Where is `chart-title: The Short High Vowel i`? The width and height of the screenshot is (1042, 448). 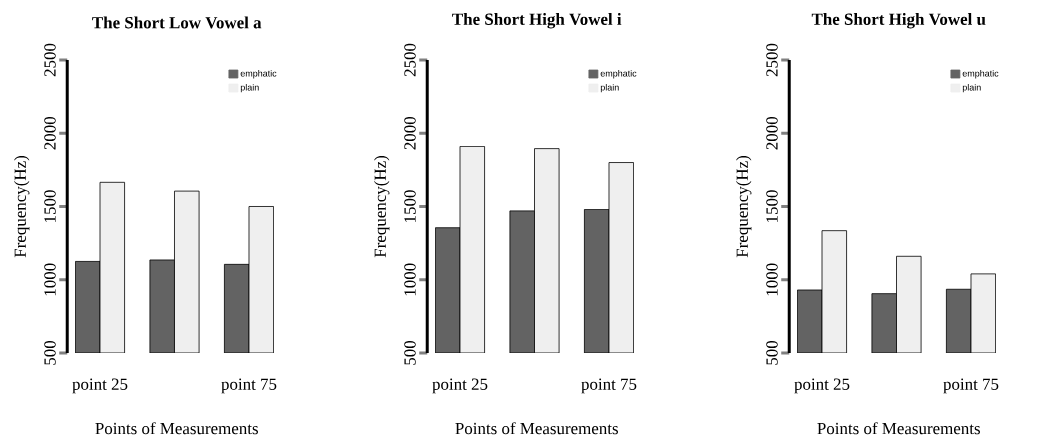 chart-title: The Short High Vowel i is located at coordinates (537, 21).